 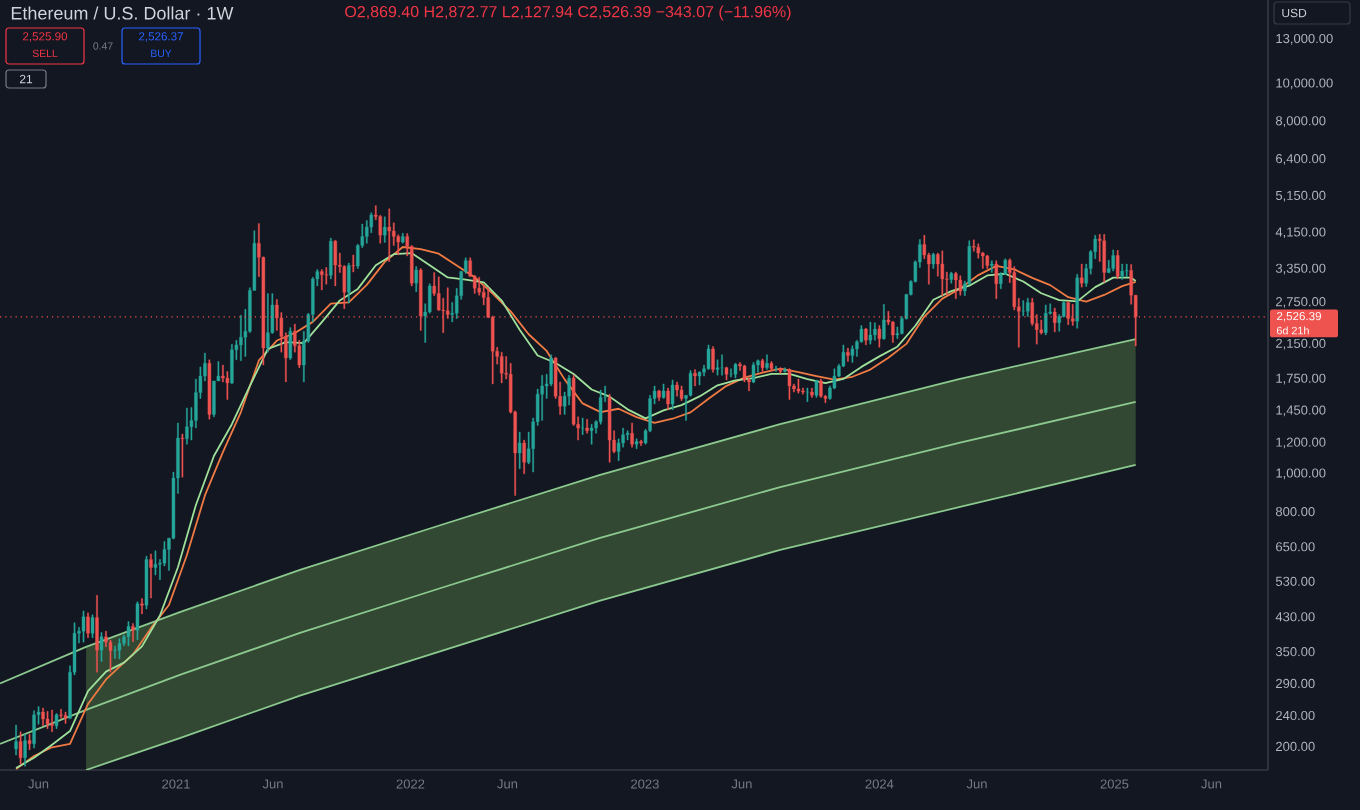 What do you see at coordinates (568, 13) in the screenshot?
I see `chart-subtitle: O2,869.40 H2,872.77 L2,127.94 C2,526.39 −343.07 (−11.96%)` at bounding box center [568, 13].